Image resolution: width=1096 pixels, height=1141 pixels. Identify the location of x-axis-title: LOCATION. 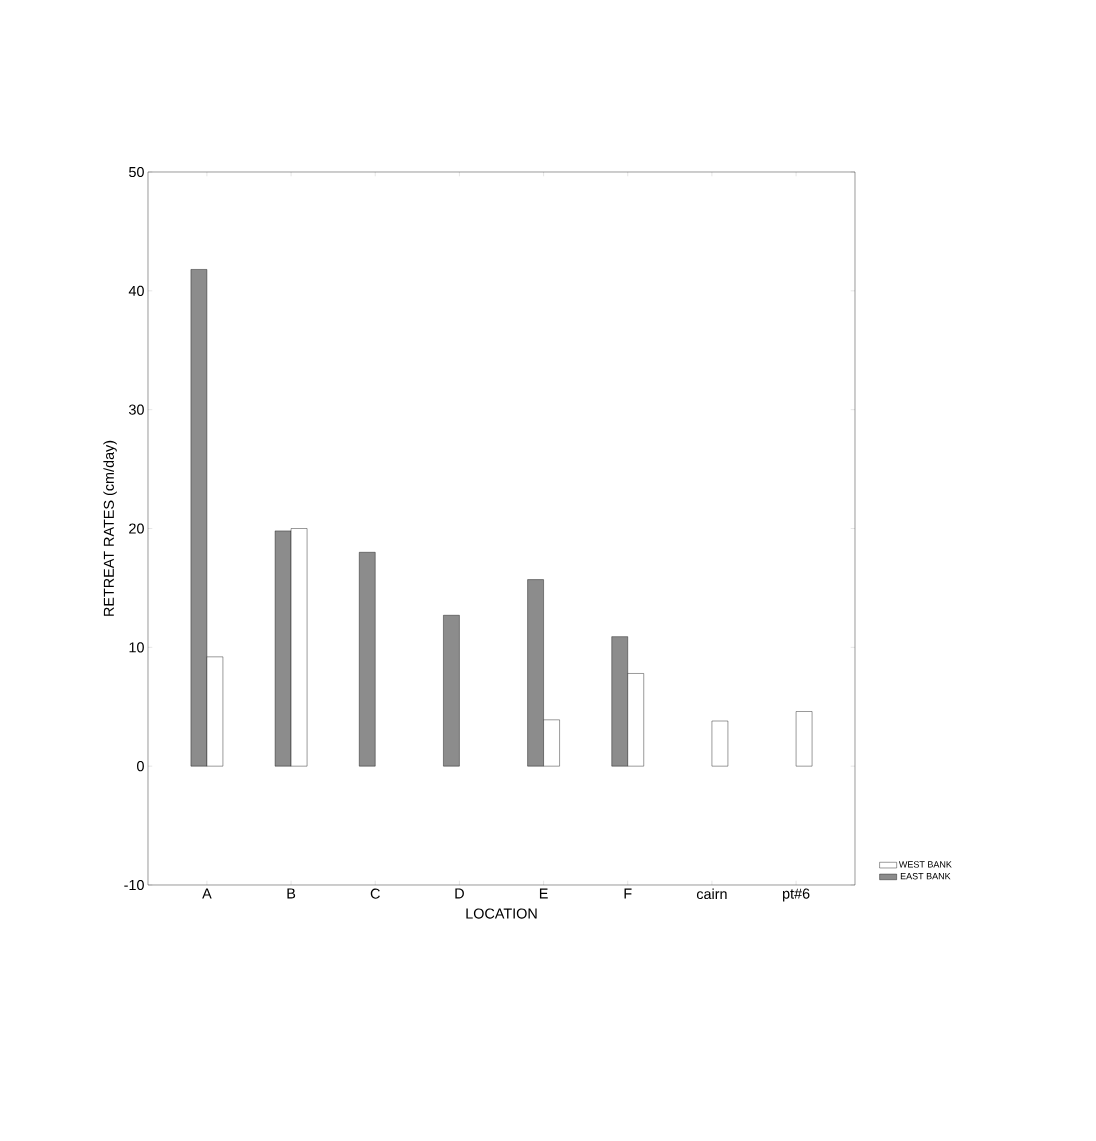
(501, 913).